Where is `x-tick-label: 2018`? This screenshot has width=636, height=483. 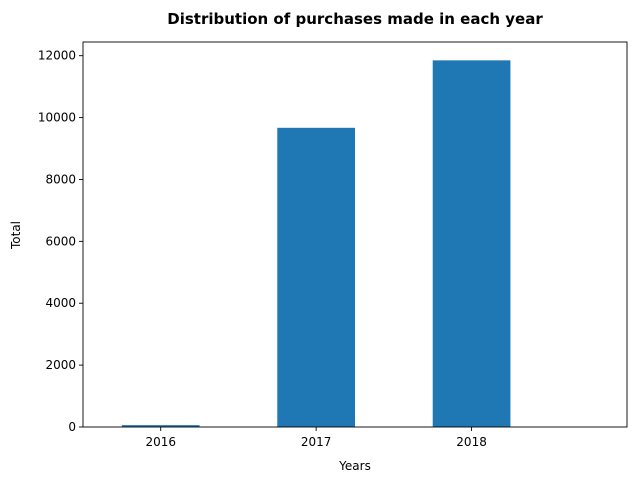 x-tick-label: 2018 is located at coordinates (471, 442).